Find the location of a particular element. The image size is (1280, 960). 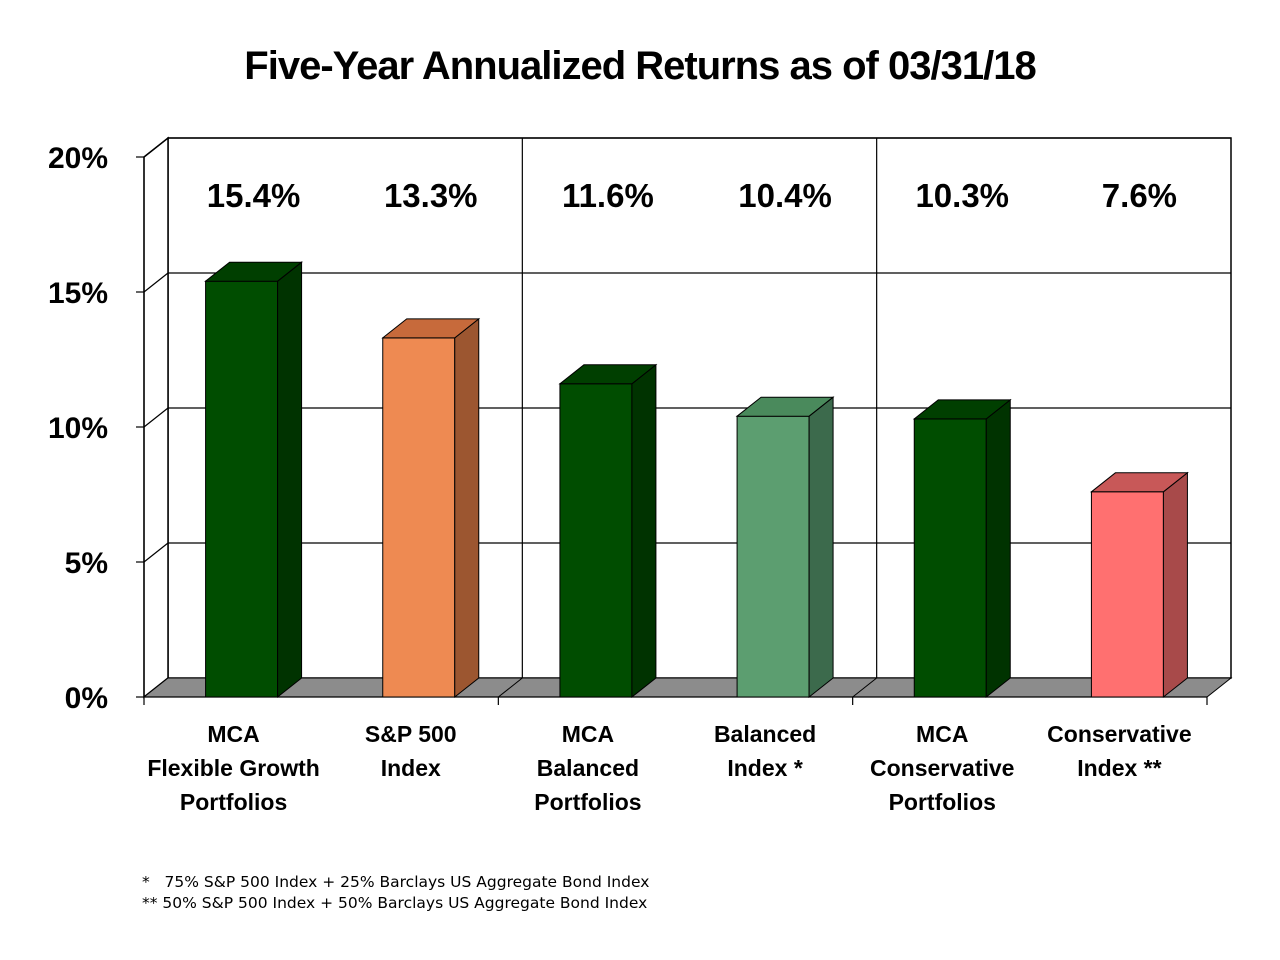

x-tick-label: Index is located at coordinates (411, 768).